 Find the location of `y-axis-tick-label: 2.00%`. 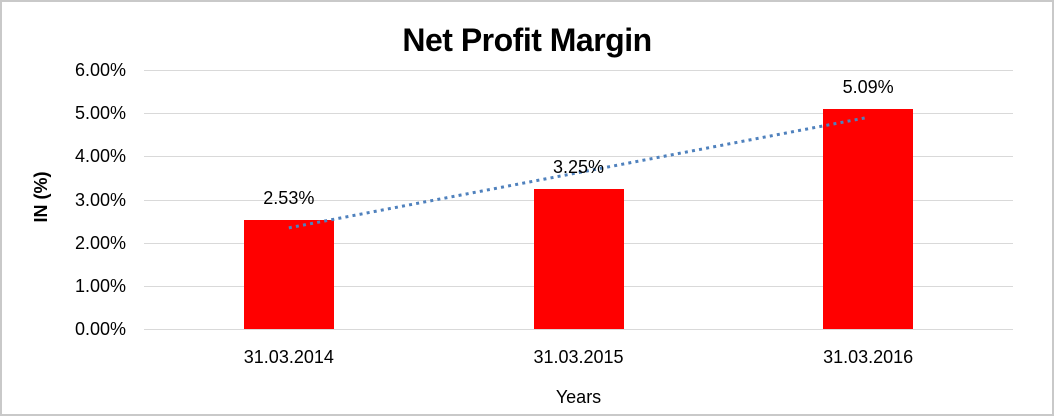

y-axis-tick-label: 2.00% is located at coordinates (100, 242).